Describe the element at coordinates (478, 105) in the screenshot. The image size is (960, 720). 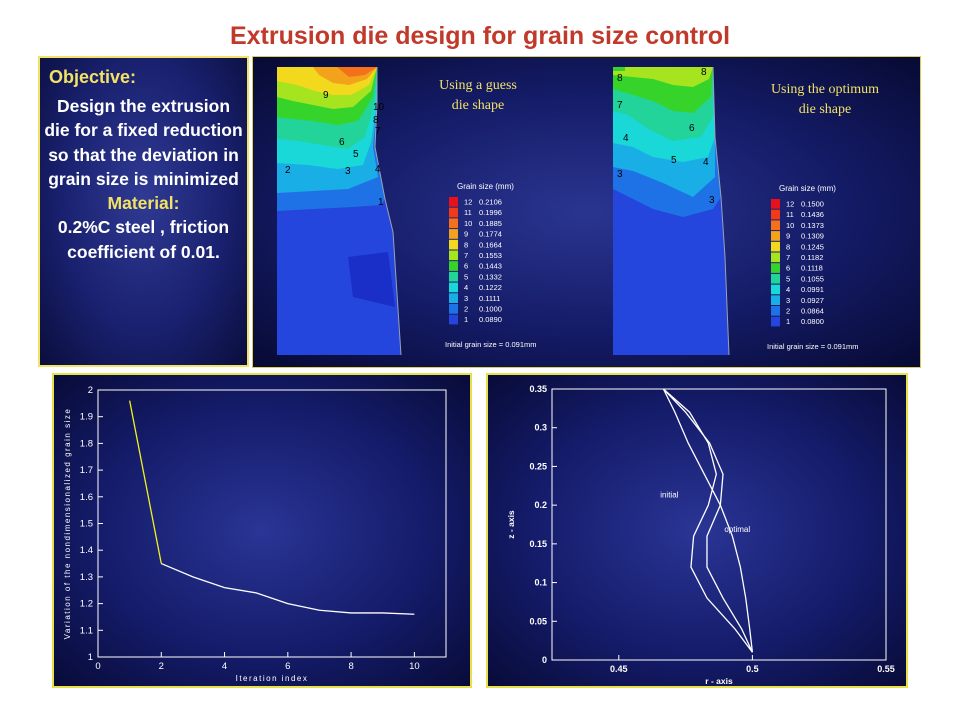
I see `guess-caption-2: die shape` at that location.